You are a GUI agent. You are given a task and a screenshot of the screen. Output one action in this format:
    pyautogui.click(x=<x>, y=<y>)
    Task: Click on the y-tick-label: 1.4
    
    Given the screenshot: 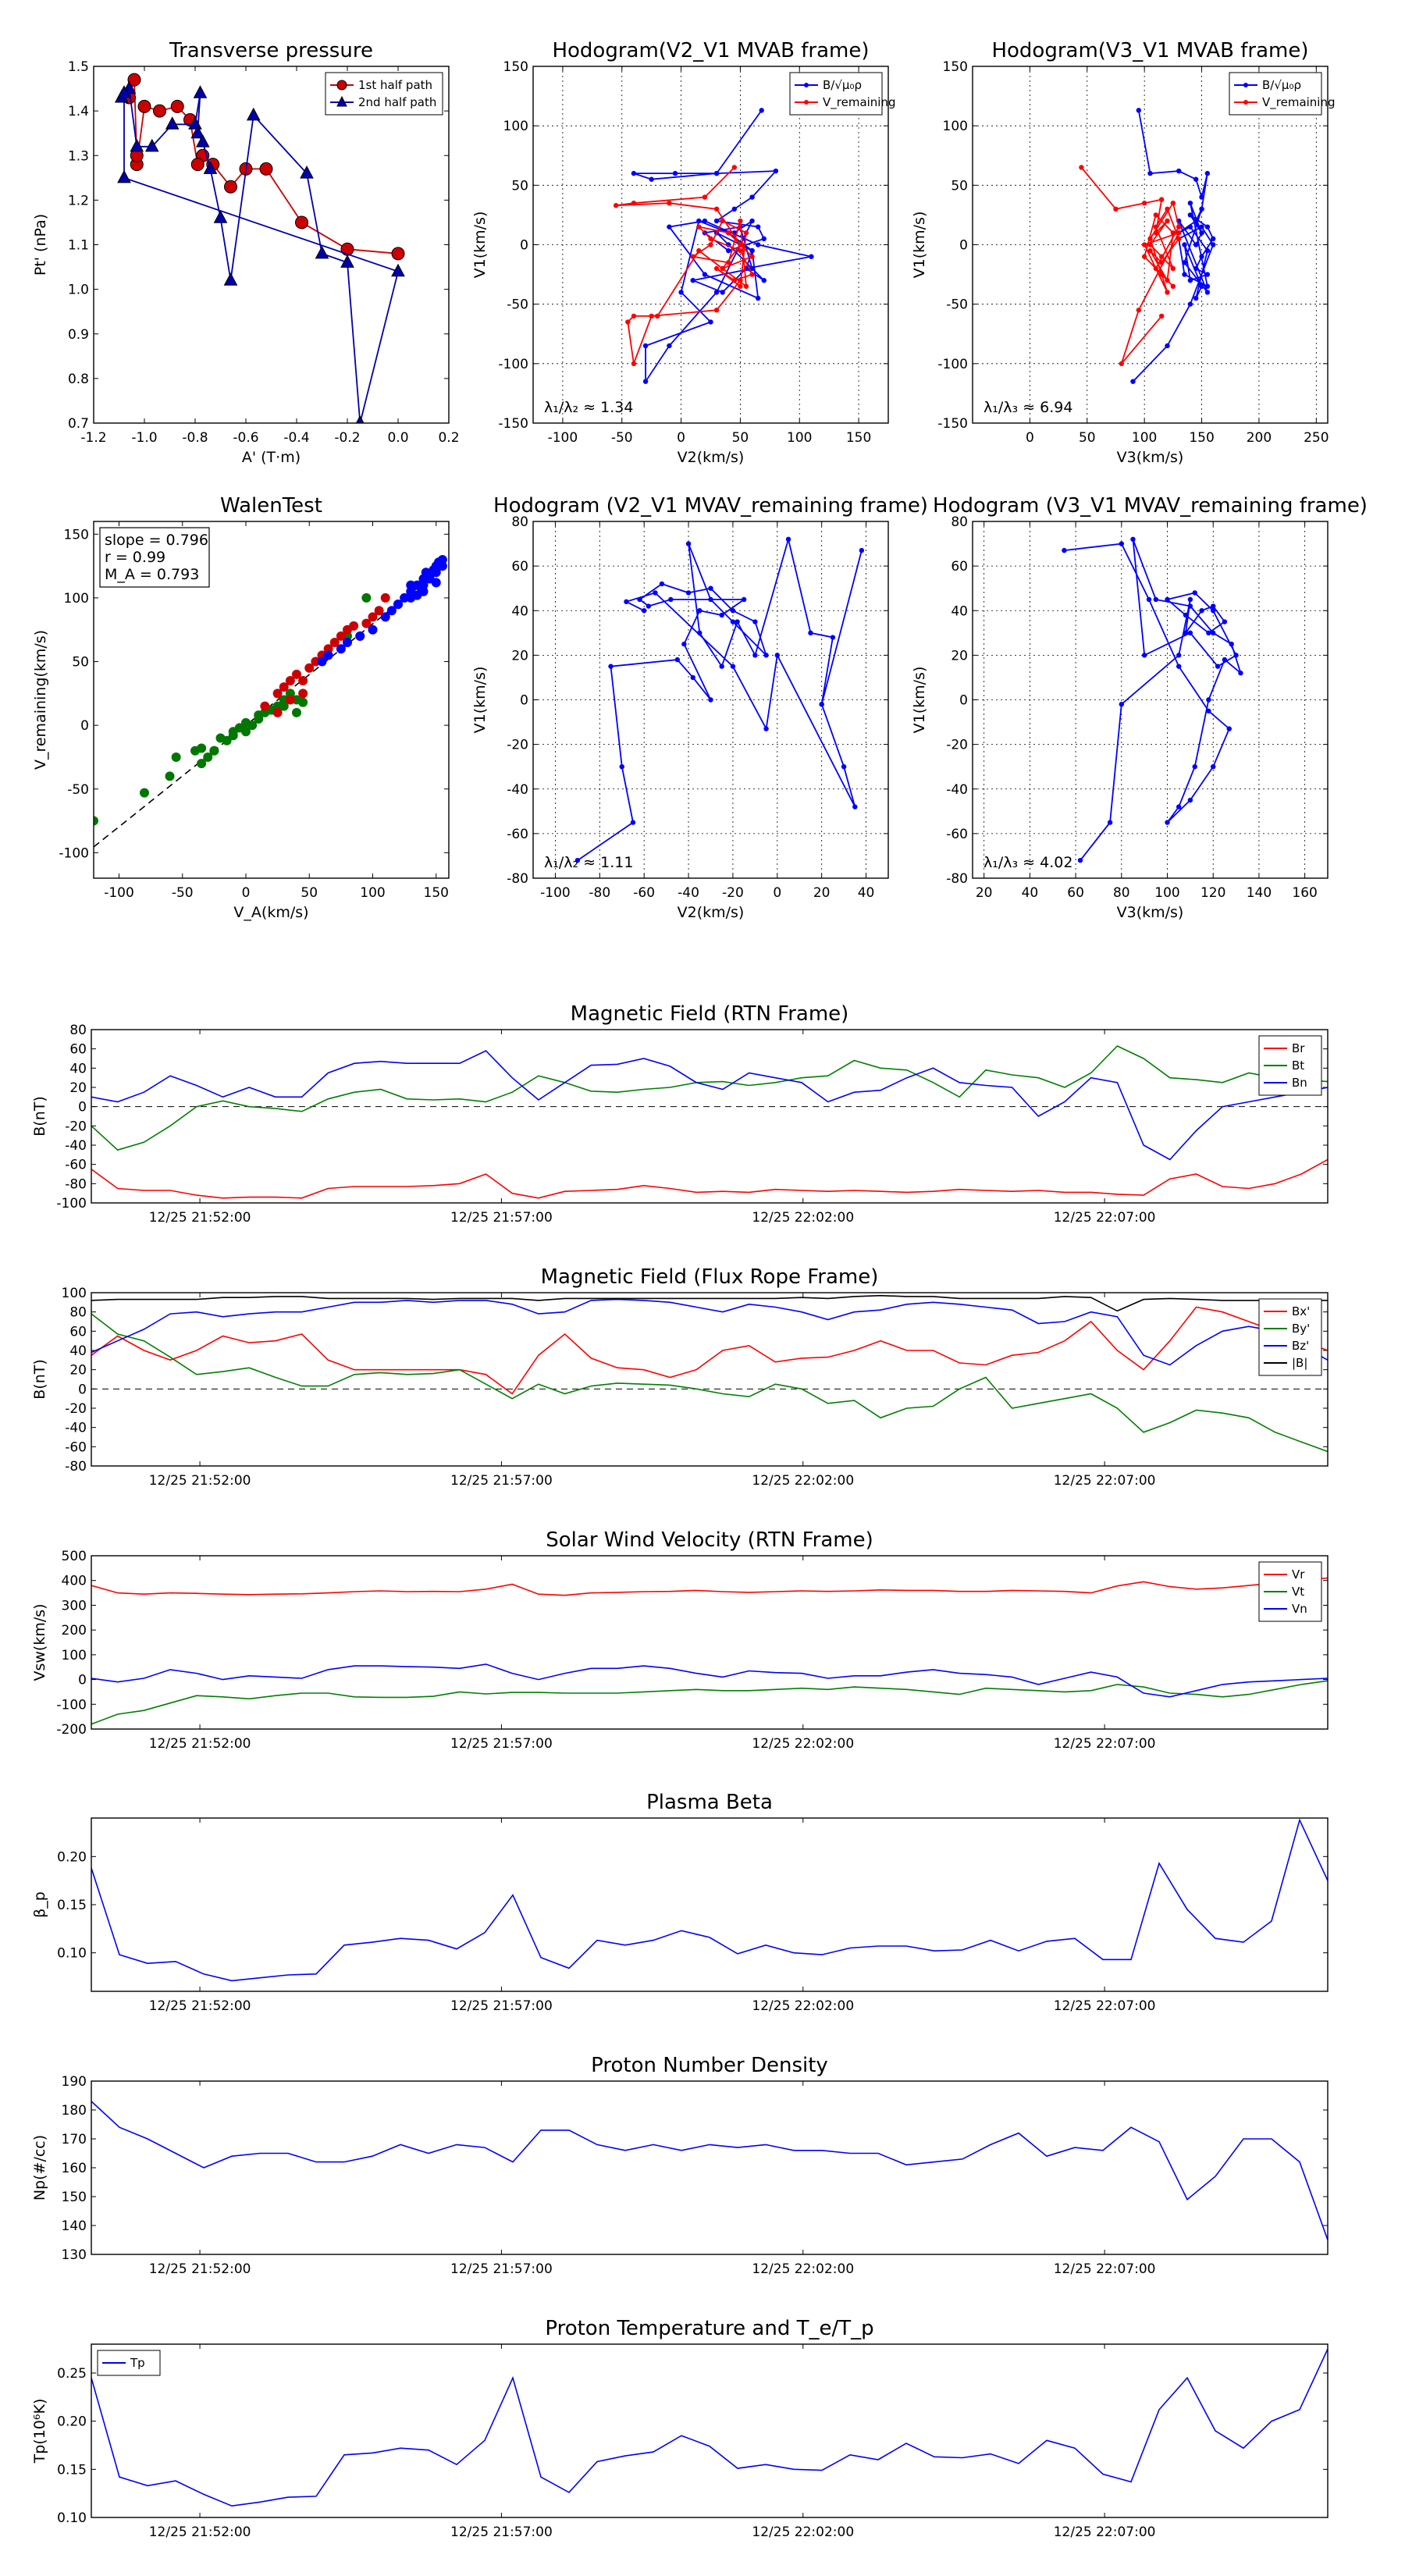 What is the action you would take?
    pyautogui.click(x=78, y=111)
    